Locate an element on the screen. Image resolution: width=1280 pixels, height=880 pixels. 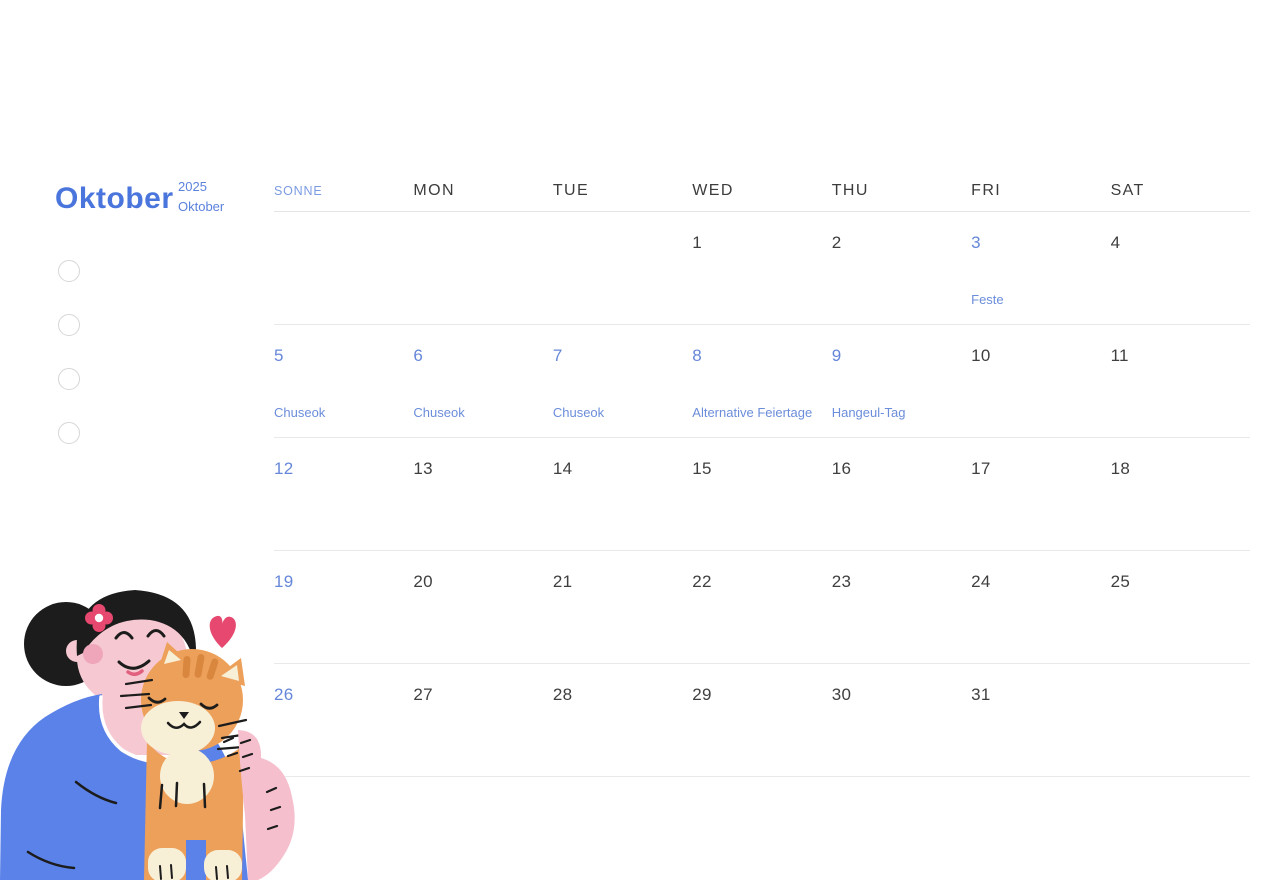
day-cell-2: 2 is located at coordinates (901, 268).